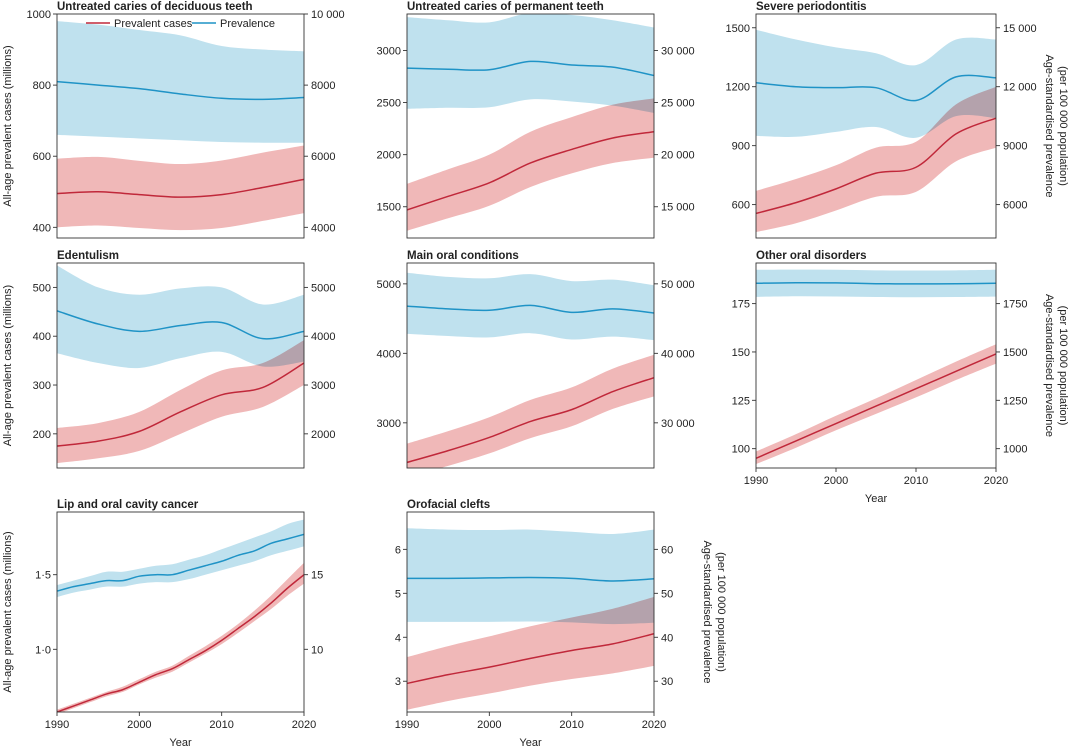 The height and width of the screenshot is (756, 1080). What do you see at coordinates (398, 594) in the screenshot?
I see `left-tick-label: 5` at bounding box center [398, 594].